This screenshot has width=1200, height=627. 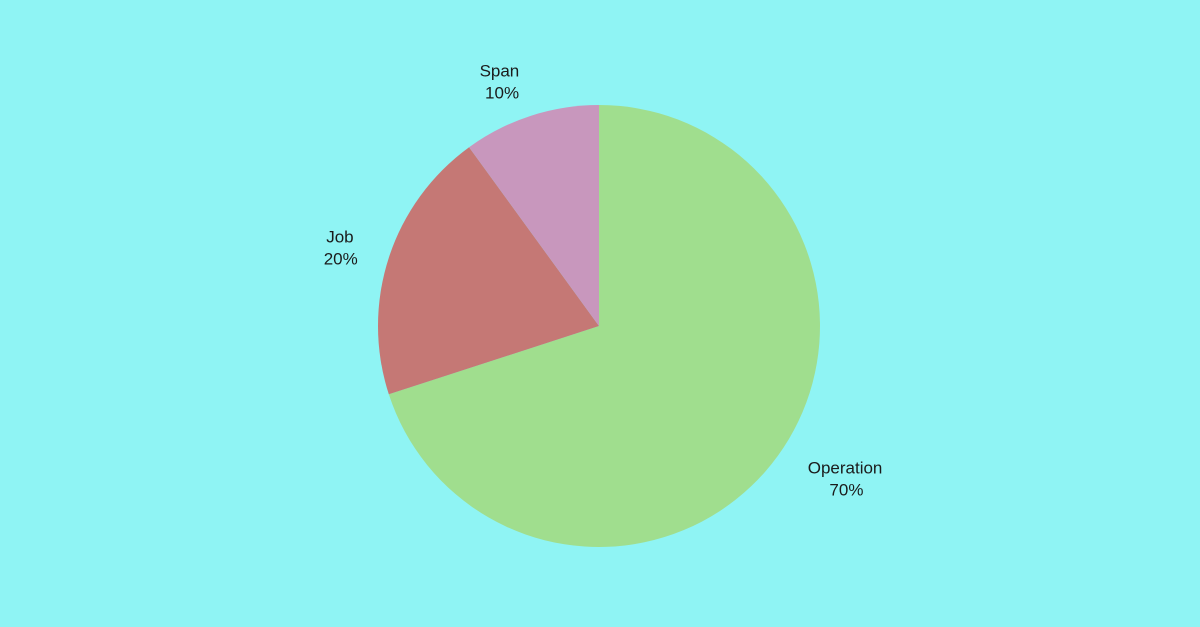 I want to click on slice-label-job: Job, so click(x=339, y=236).